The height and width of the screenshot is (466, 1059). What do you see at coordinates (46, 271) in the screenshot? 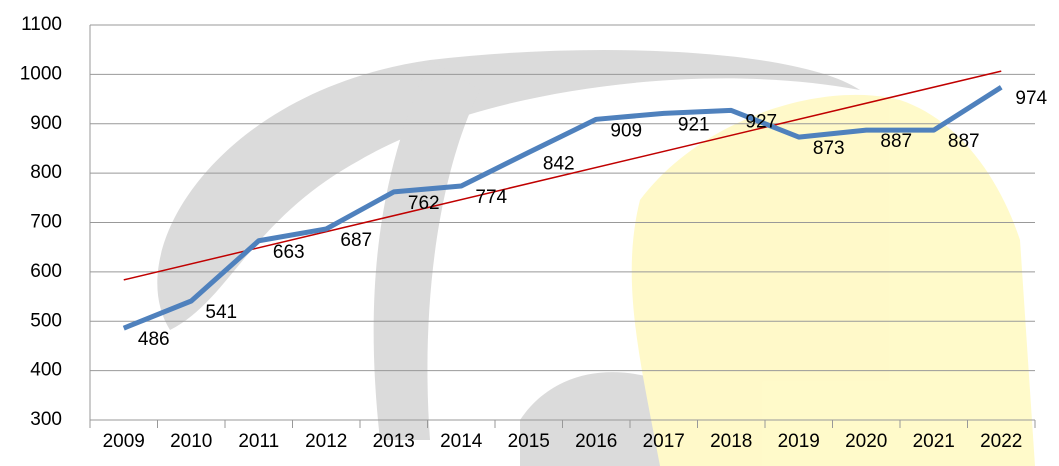
I see `y-tick-label: 600` at bounding box center [46, 271].